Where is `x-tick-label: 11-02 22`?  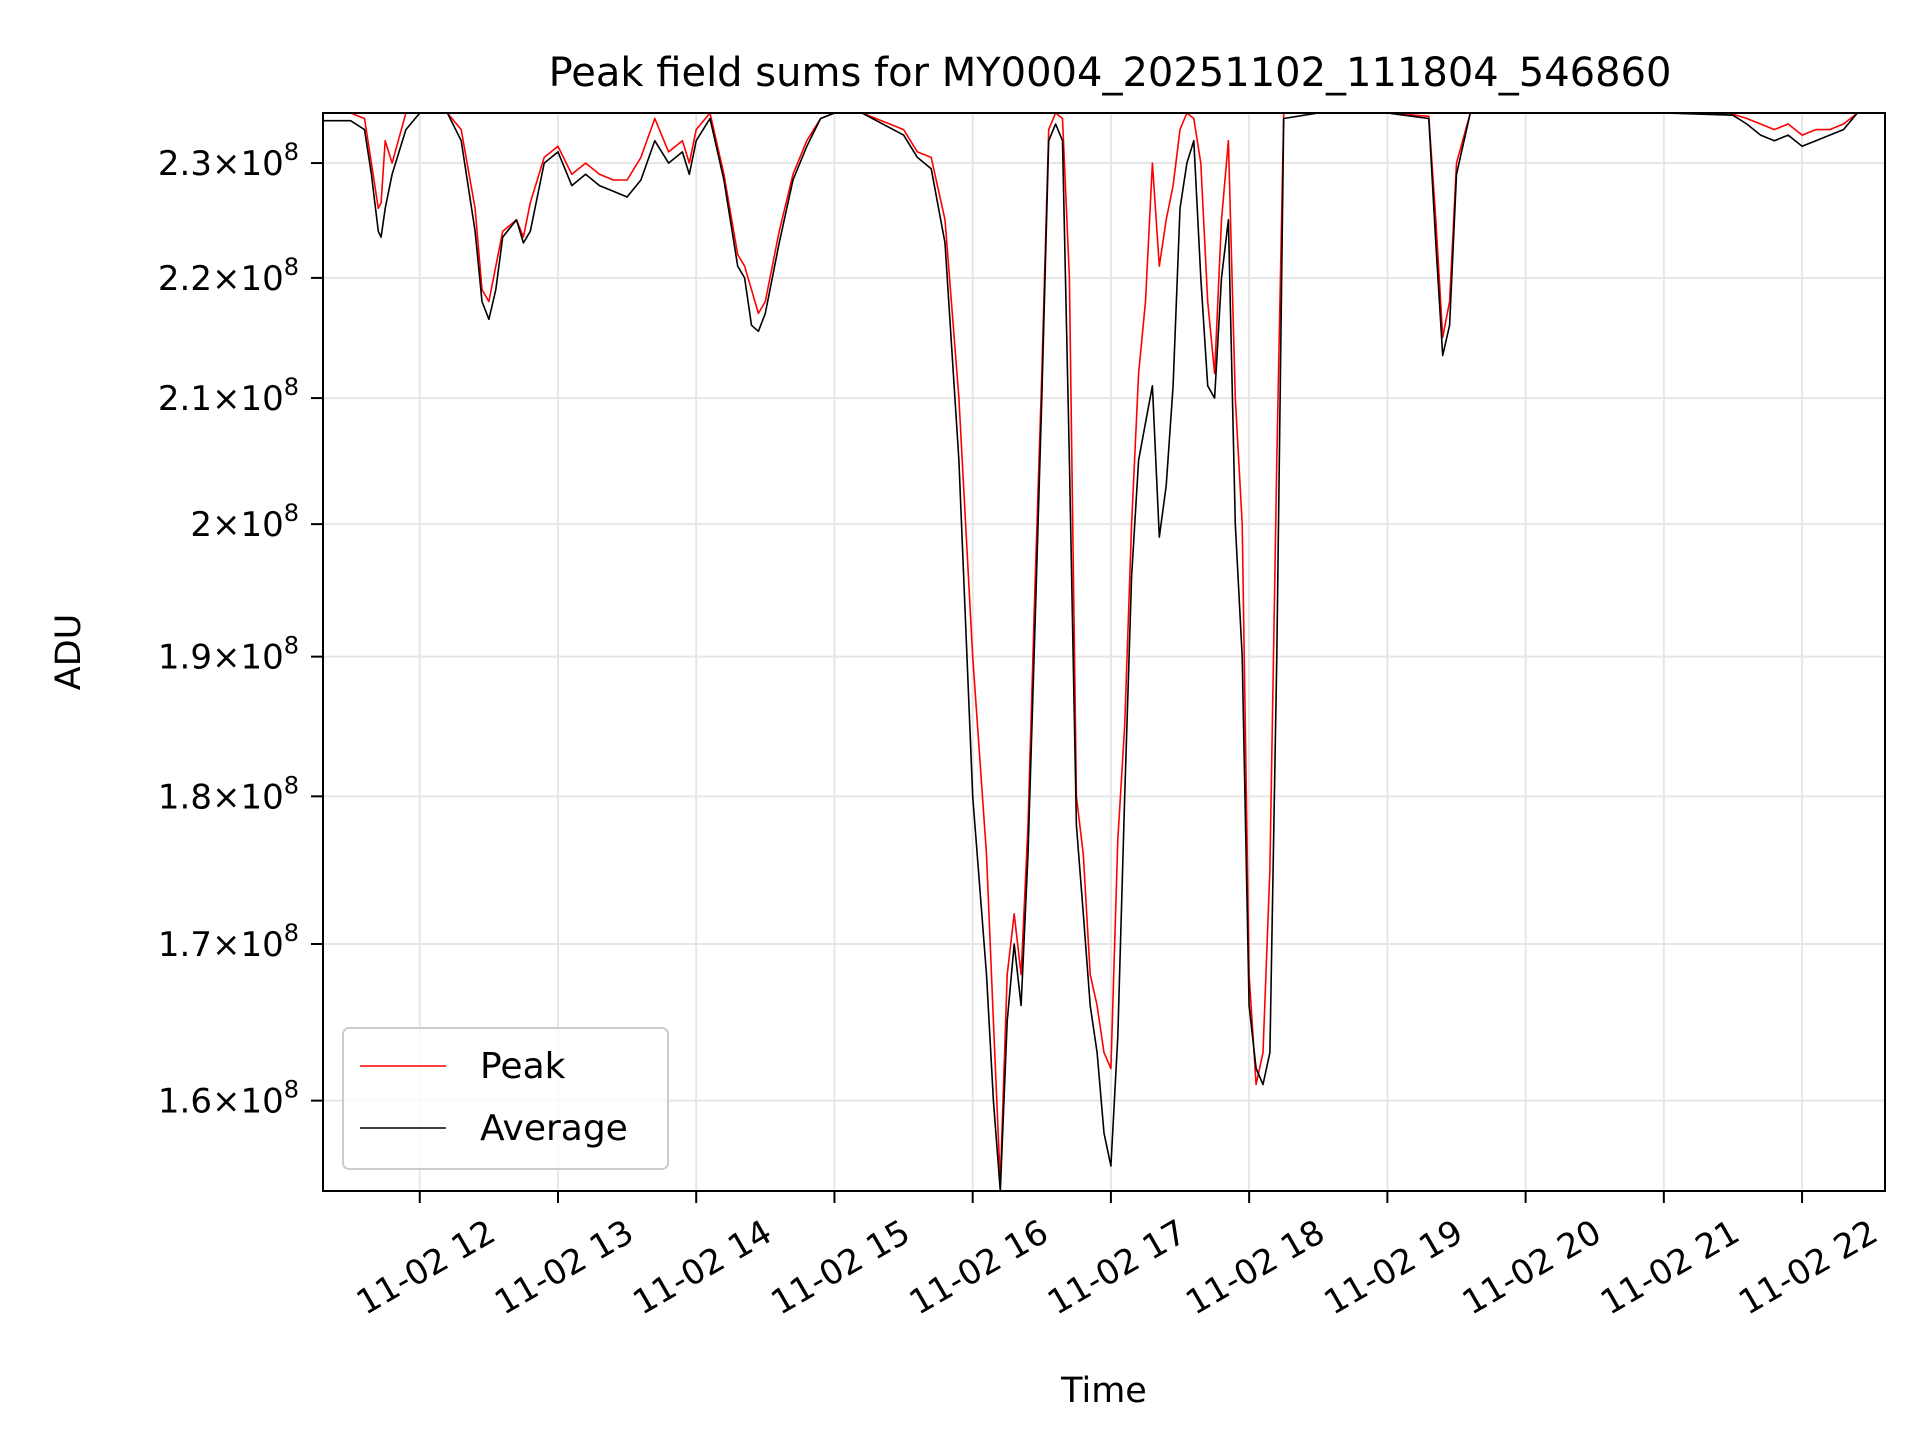
x-tick-label: 11-02 22 is located at coordinates (1808, 1267).